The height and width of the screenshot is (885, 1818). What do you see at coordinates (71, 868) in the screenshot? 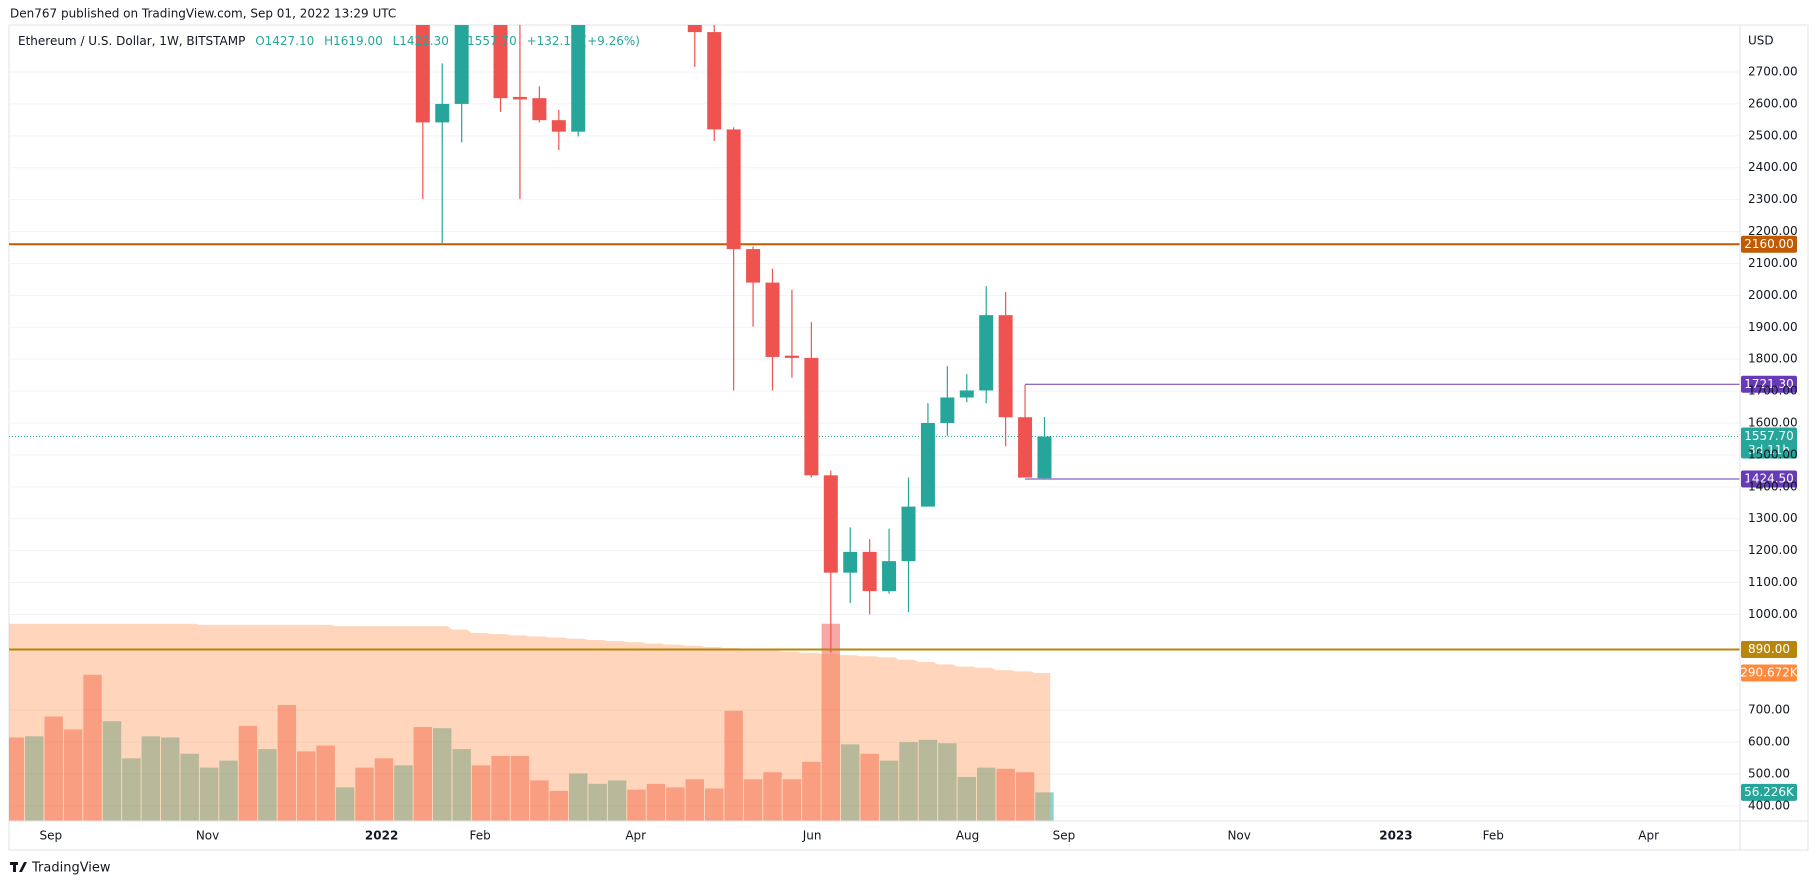
I see `brand: TradingView` at bounding box center [71, 868].